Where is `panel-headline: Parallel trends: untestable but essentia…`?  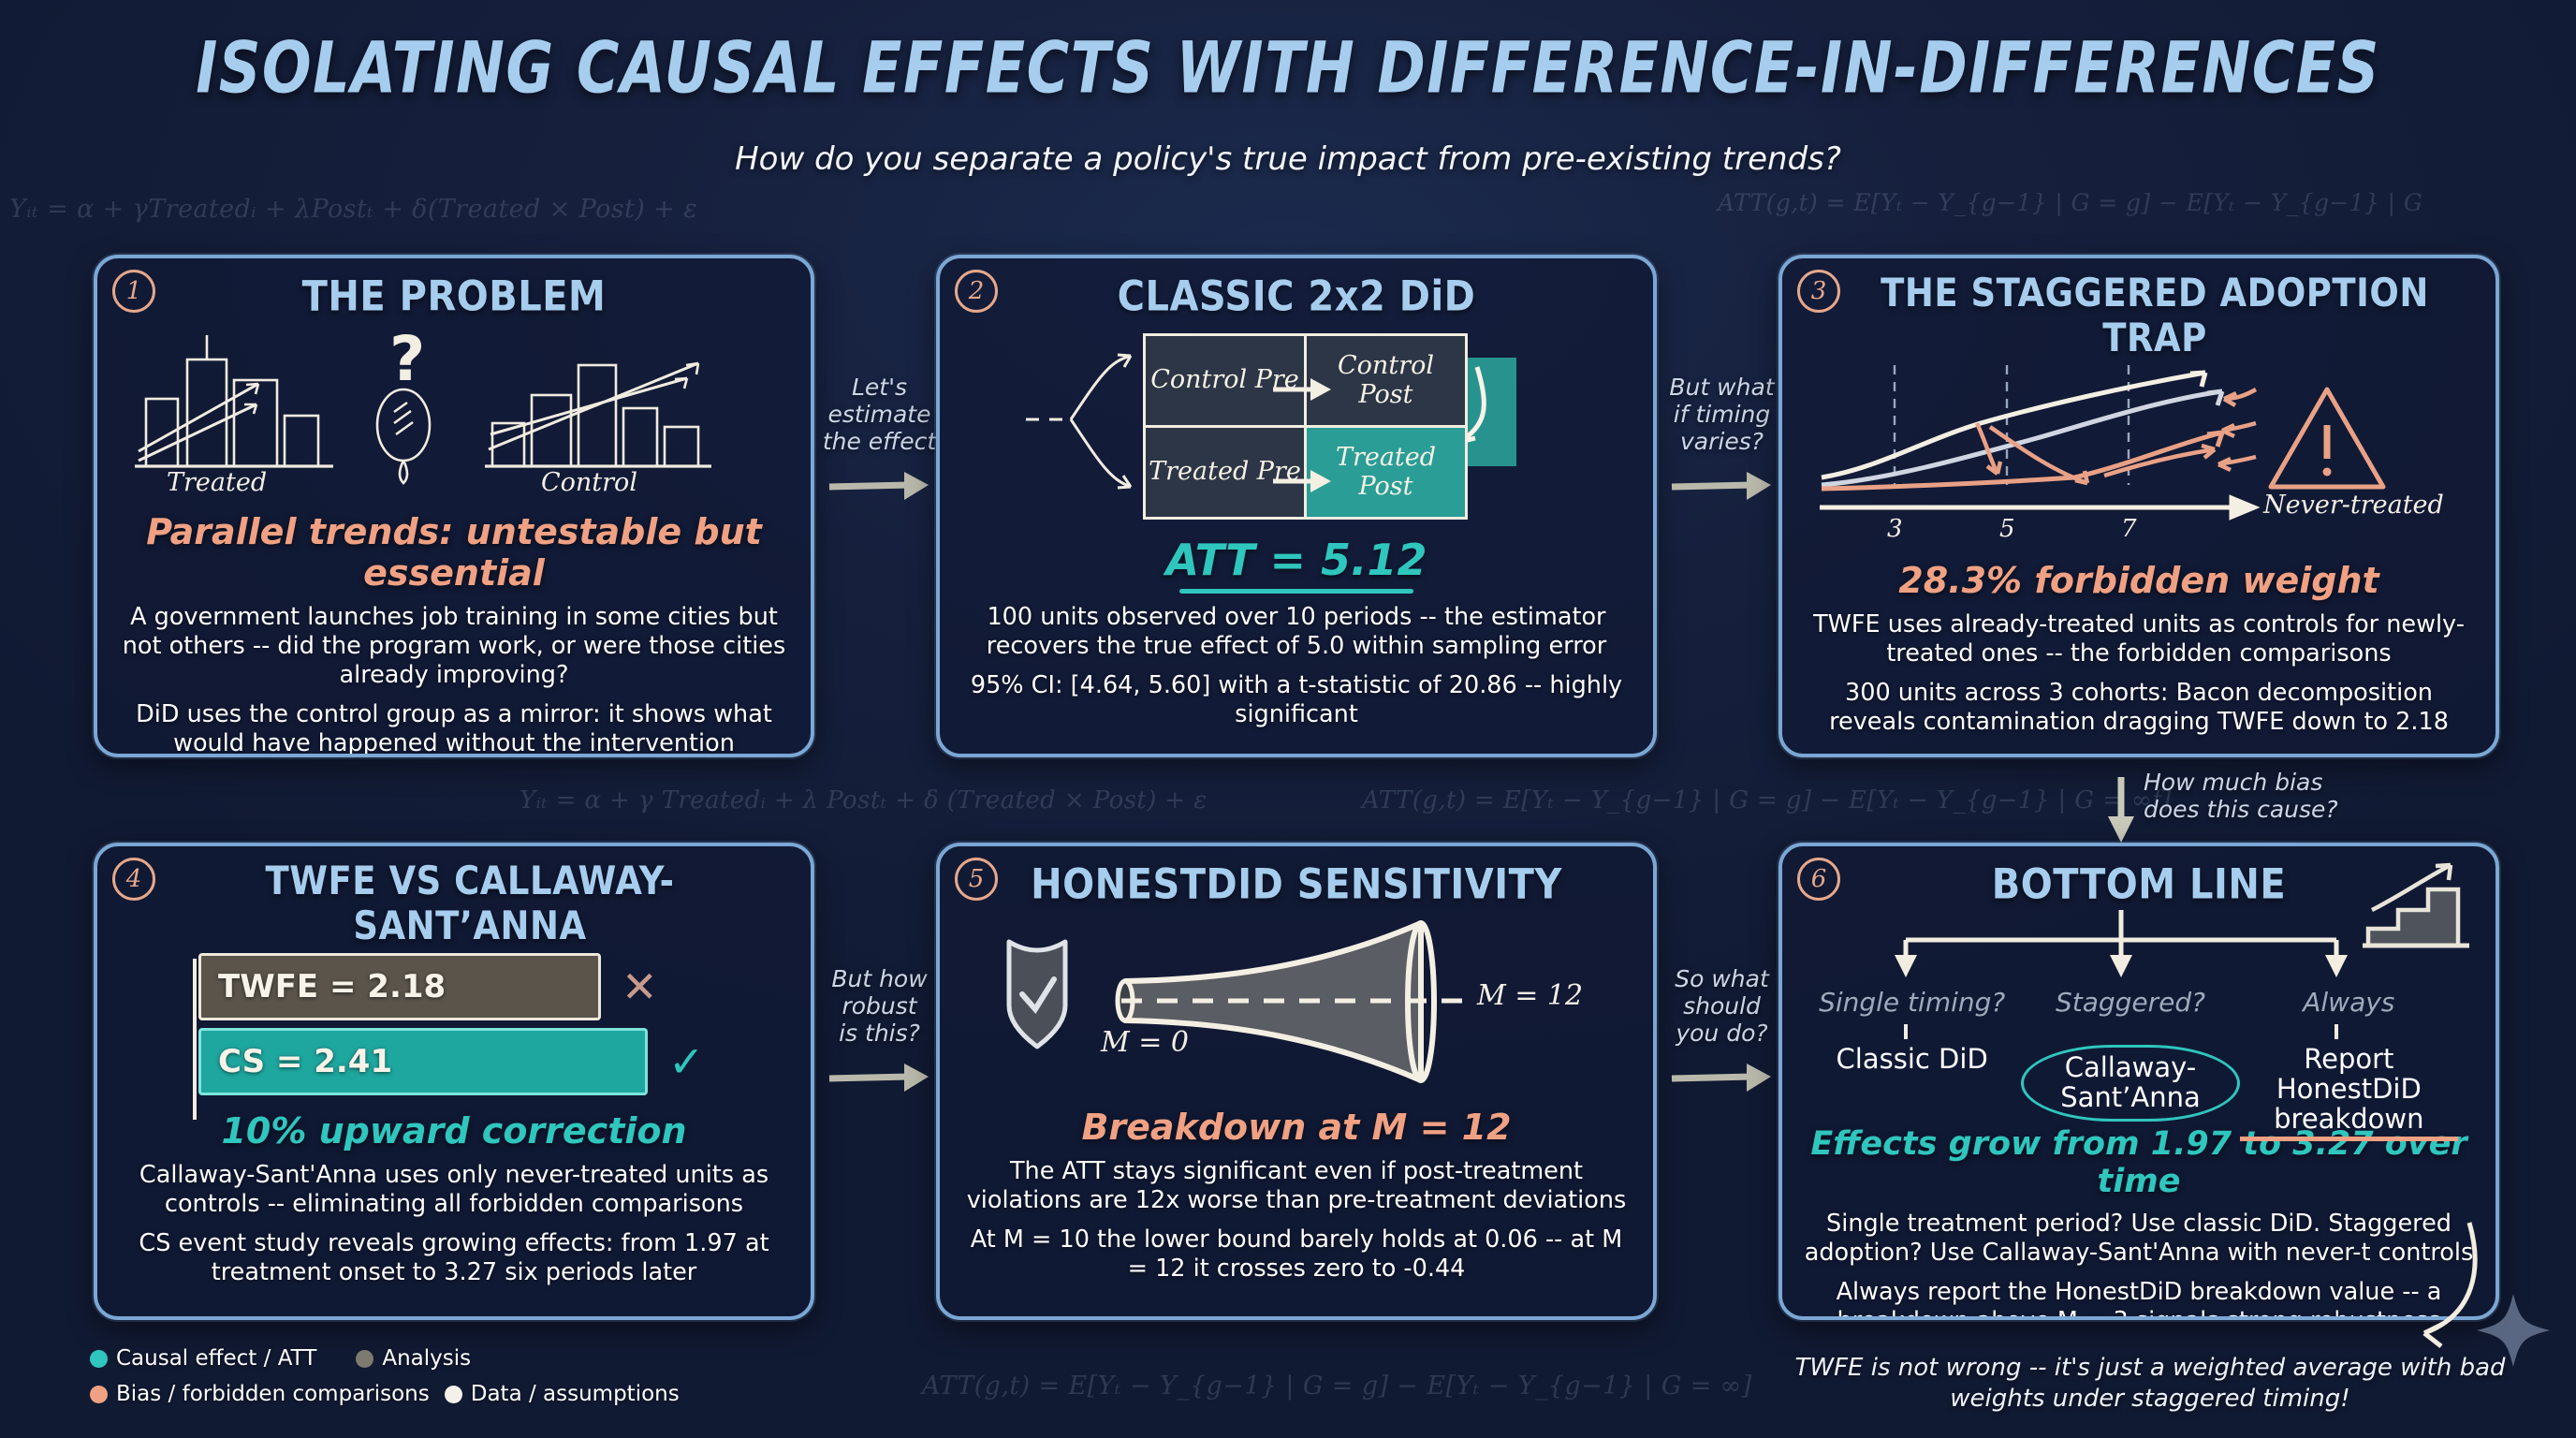
panel-headline: Parallel trends: untestable but essentia… is located at coordinates (454, 552).